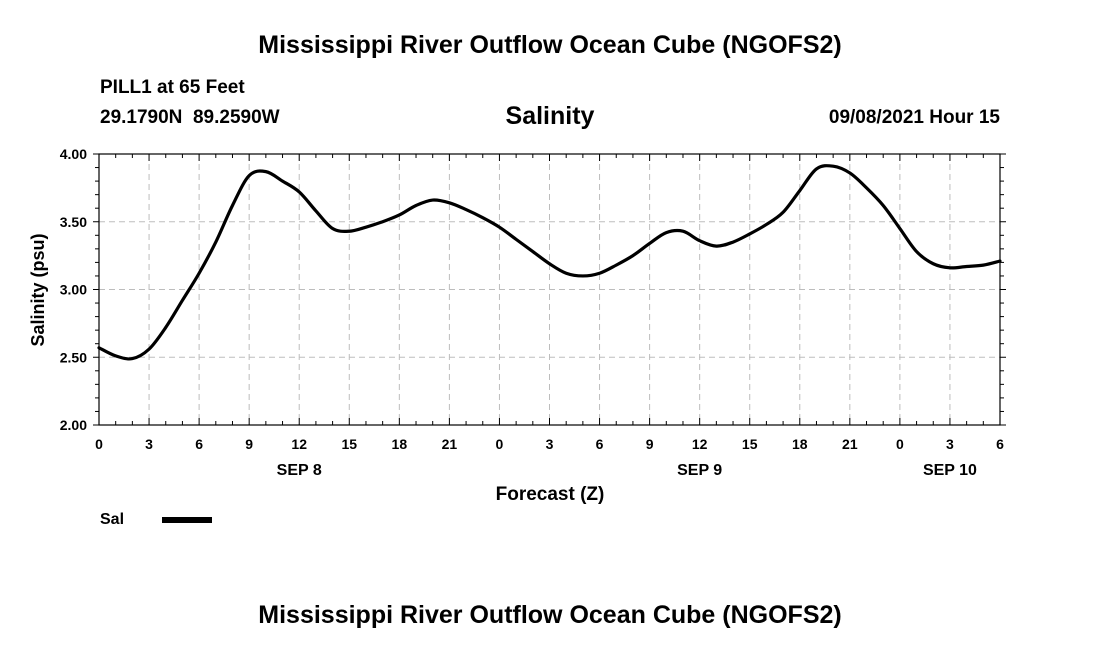  What do you see at coordinates (73, 357) in the screenshot?
I see `y-tick-label: 2.50` at bounding box center [73, 357].